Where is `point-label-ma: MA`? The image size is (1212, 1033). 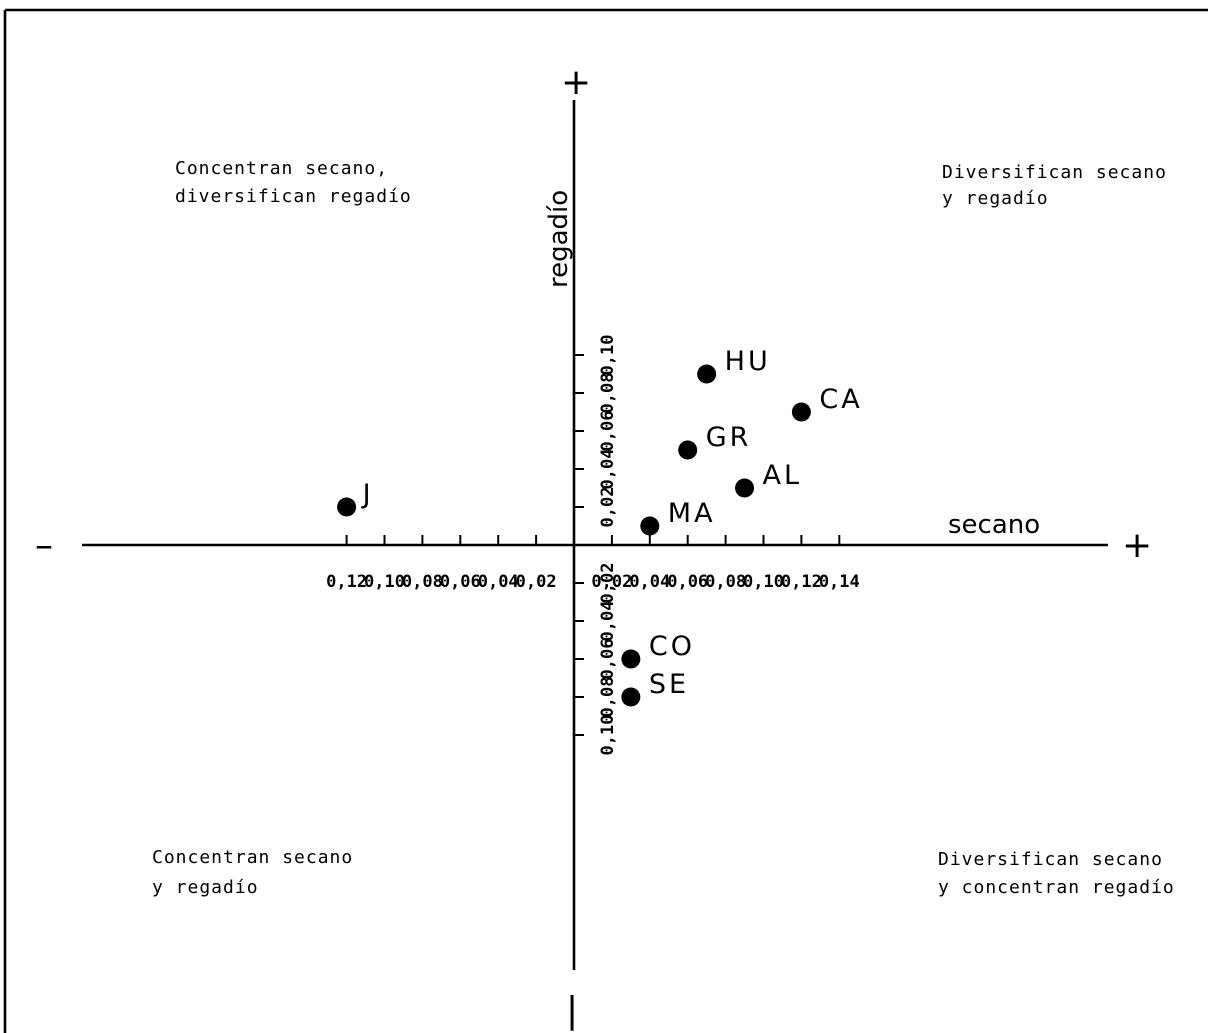
point-label-ma: MA is located at coordinates (692, 513).